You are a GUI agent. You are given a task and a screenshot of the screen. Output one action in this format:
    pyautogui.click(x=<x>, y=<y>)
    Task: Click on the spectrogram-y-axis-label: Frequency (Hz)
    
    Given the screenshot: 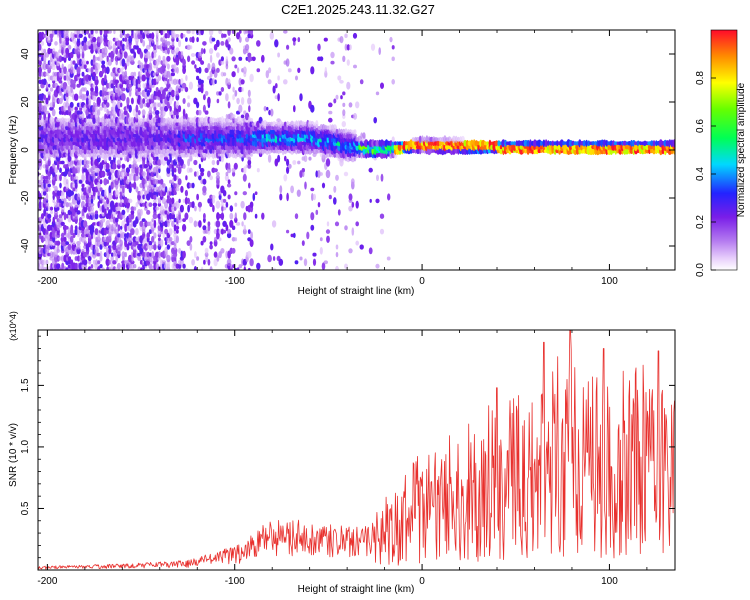 What is the action you would take?
    pyautogui.click(x=13, y=150)
    